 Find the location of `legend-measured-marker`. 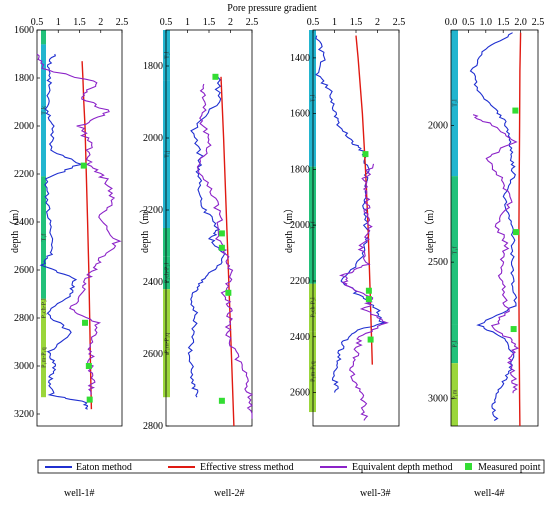

legend-measured-marker is located at coordinates (468, 466).